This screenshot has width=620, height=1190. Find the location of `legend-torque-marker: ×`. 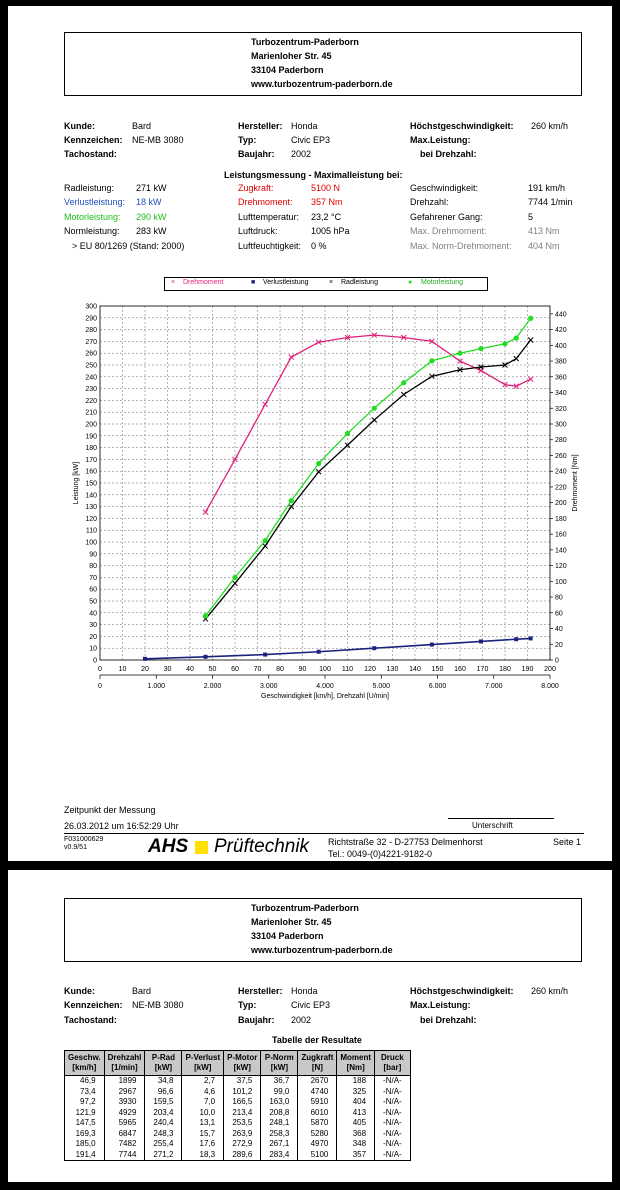

legend-torque-marker: × is located at coordinates (173, 282).